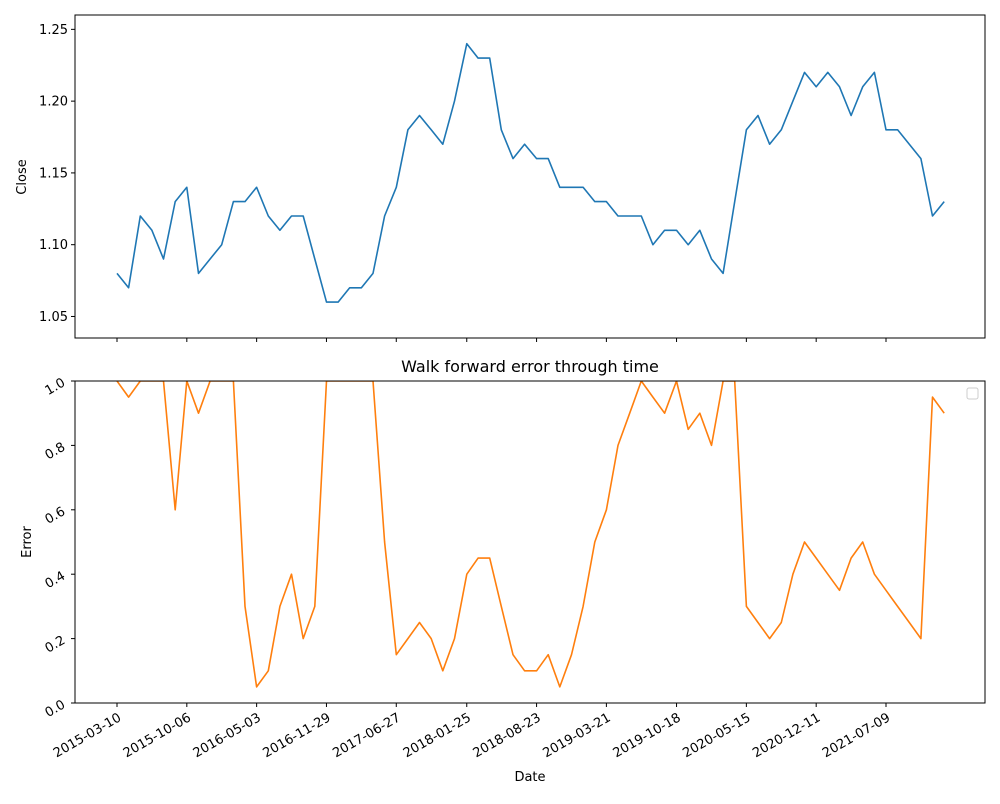 This screenshot has width=1000, height=804. Describe the element at coordinates (22, 176) in the screenshot. I see `close-y-axis-label: Close` at that location.